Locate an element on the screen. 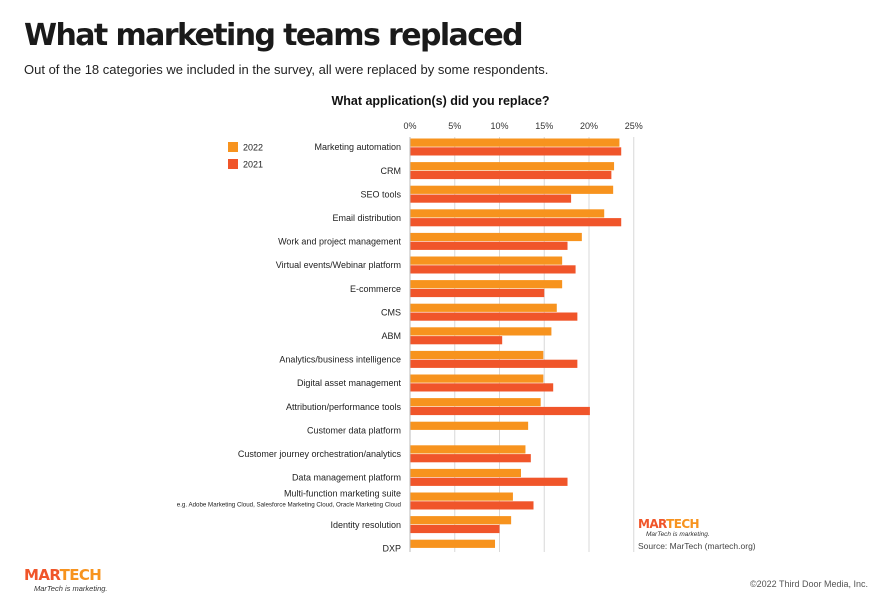  x-tick-label: 20% is located at coordinates (589, 126).